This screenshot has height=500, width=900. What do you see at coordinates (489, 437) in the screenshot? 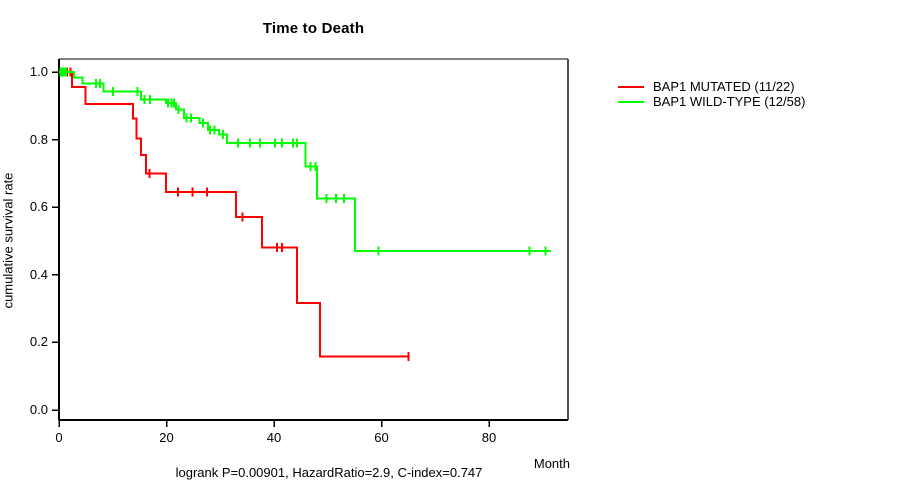
I see `x-tick-label: 80` at bounding box center [489, 437].